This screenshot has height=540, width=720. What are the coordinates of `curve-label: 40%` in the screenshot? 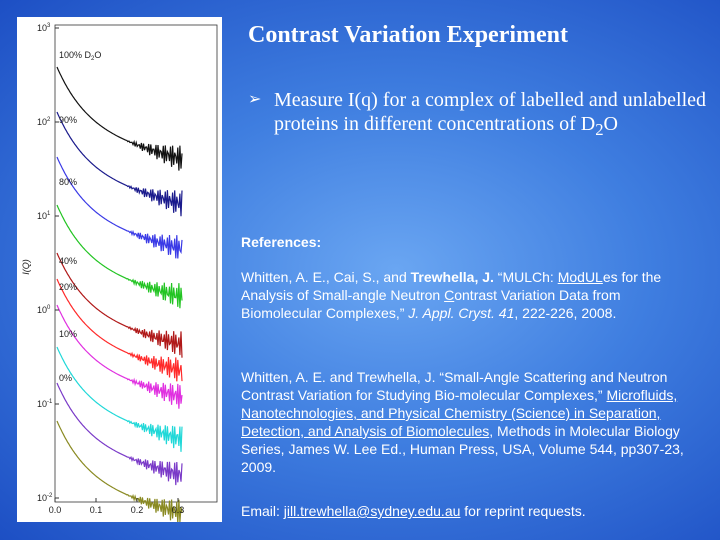 It's located at (68, 261).